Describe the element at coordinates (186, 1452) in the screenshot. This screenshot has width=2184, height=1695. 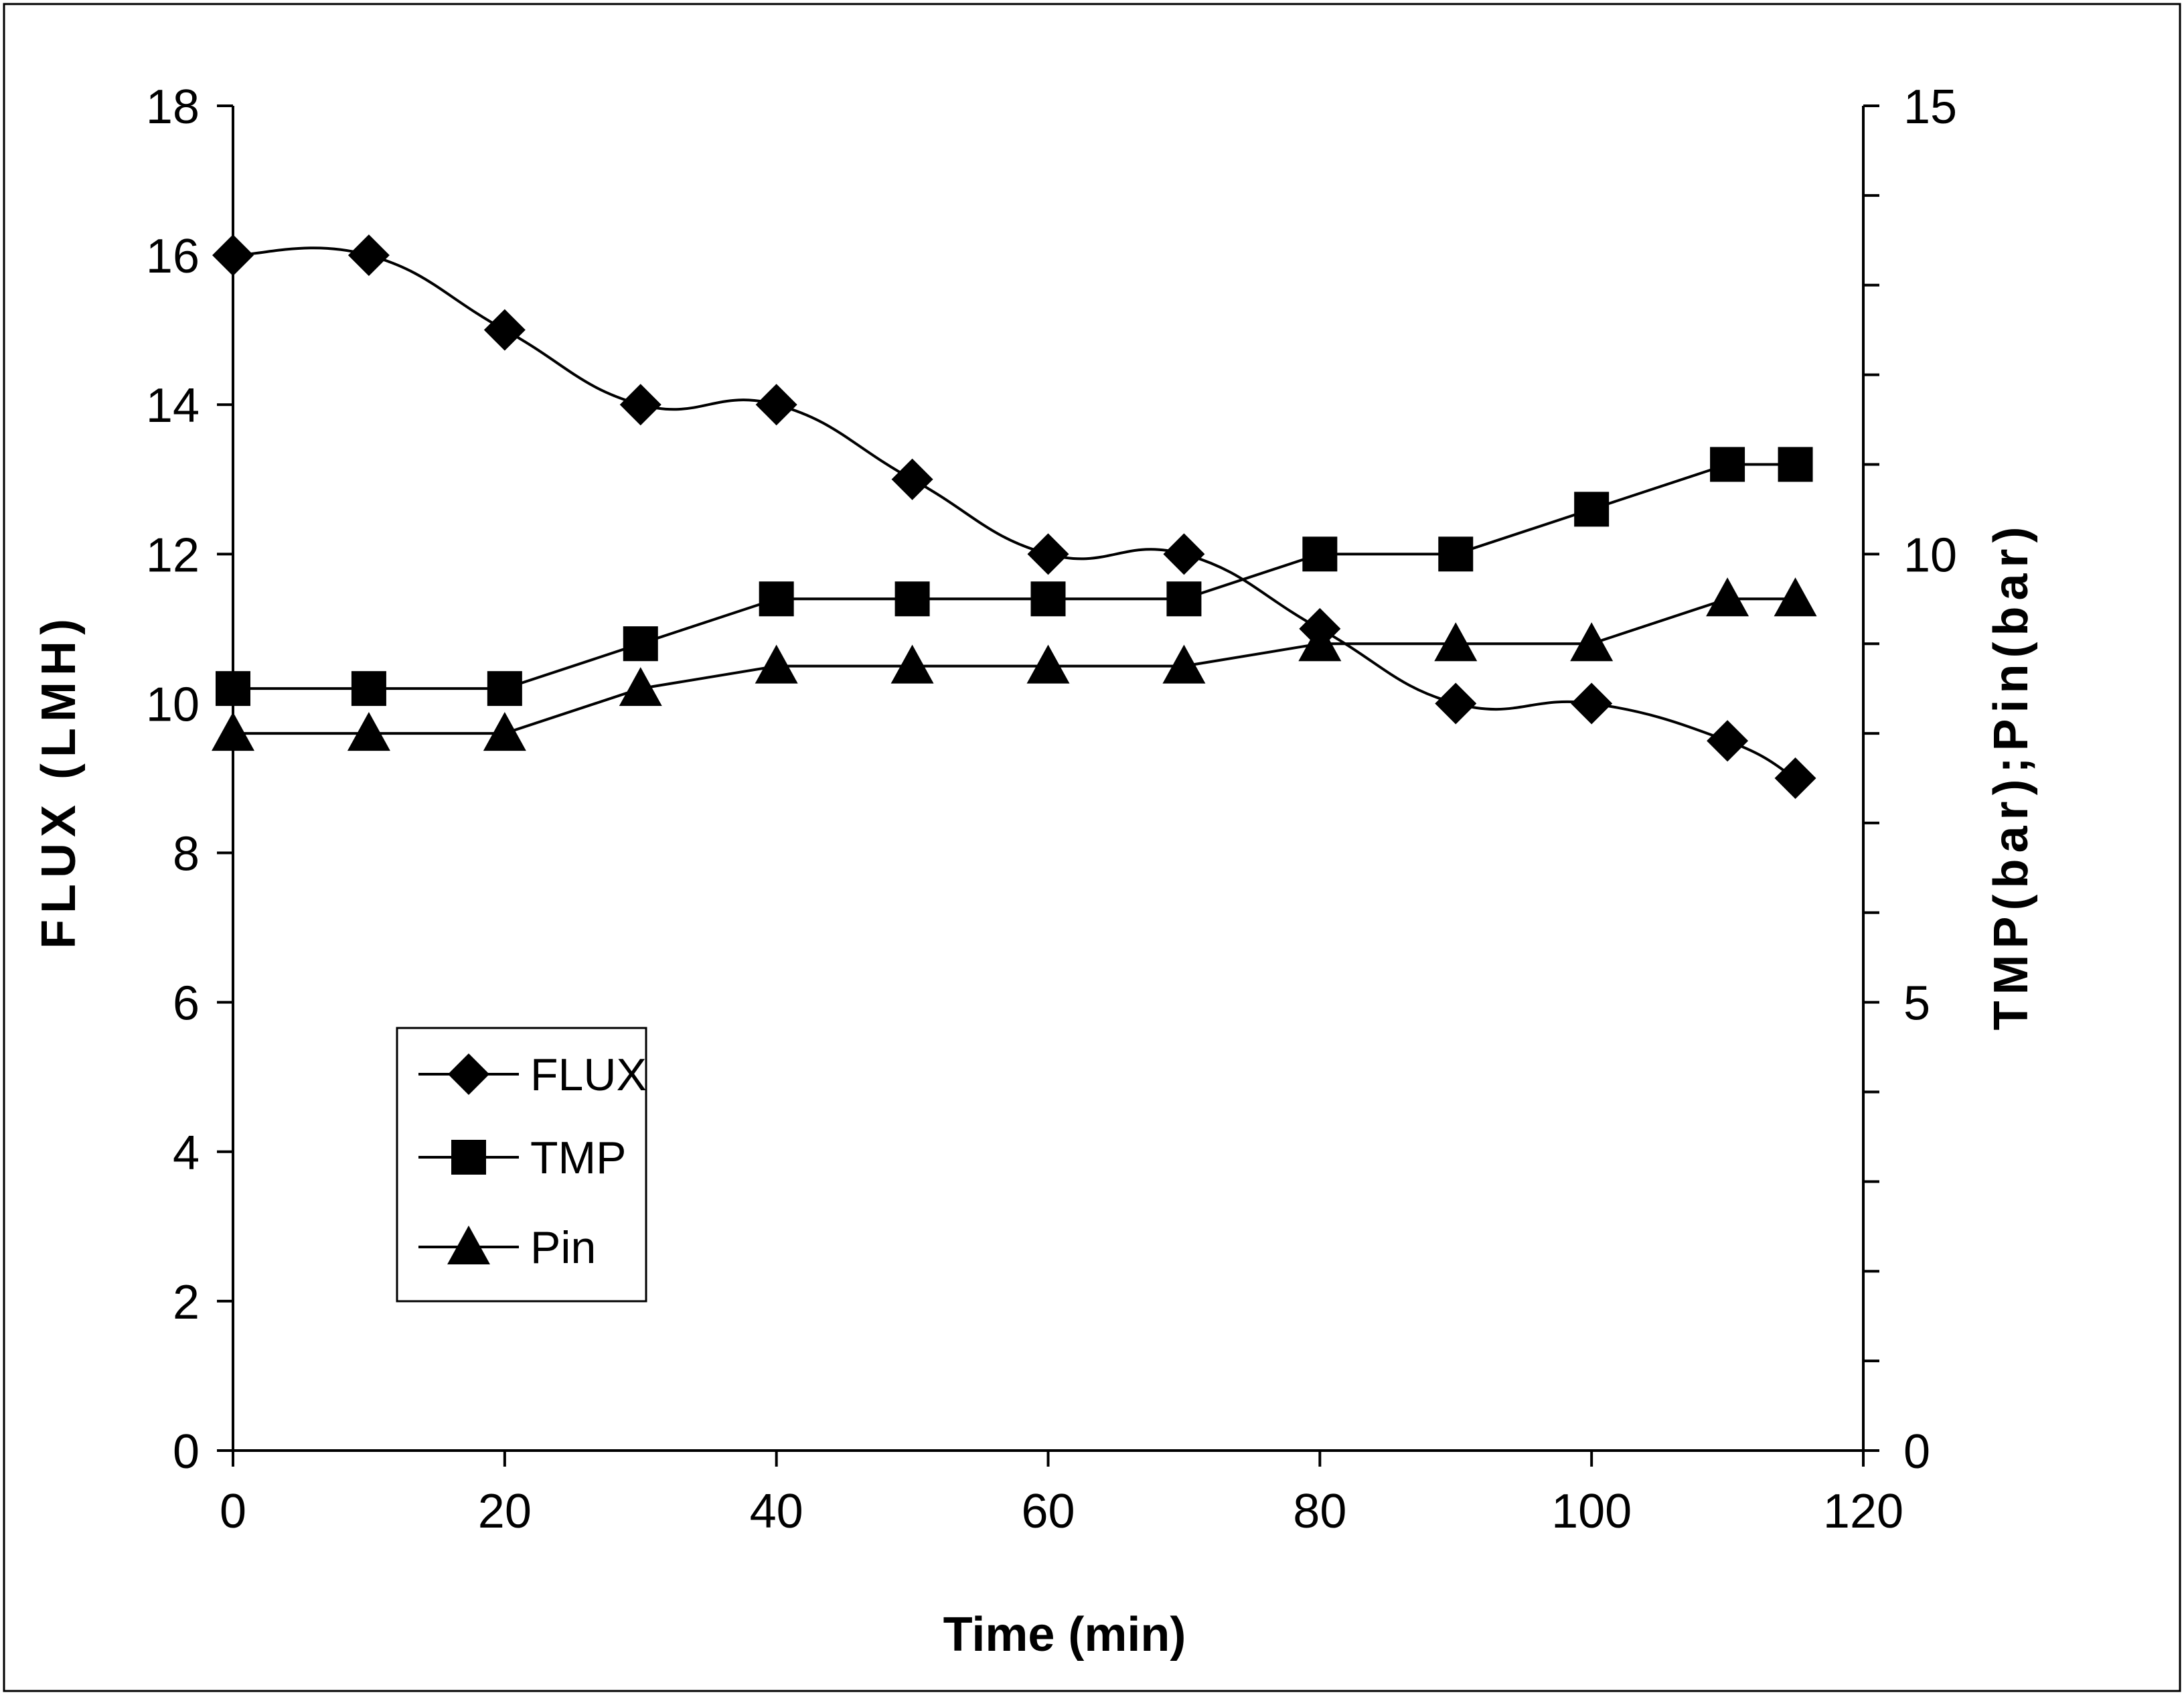
I see `y-tick-label: 0` at that location.